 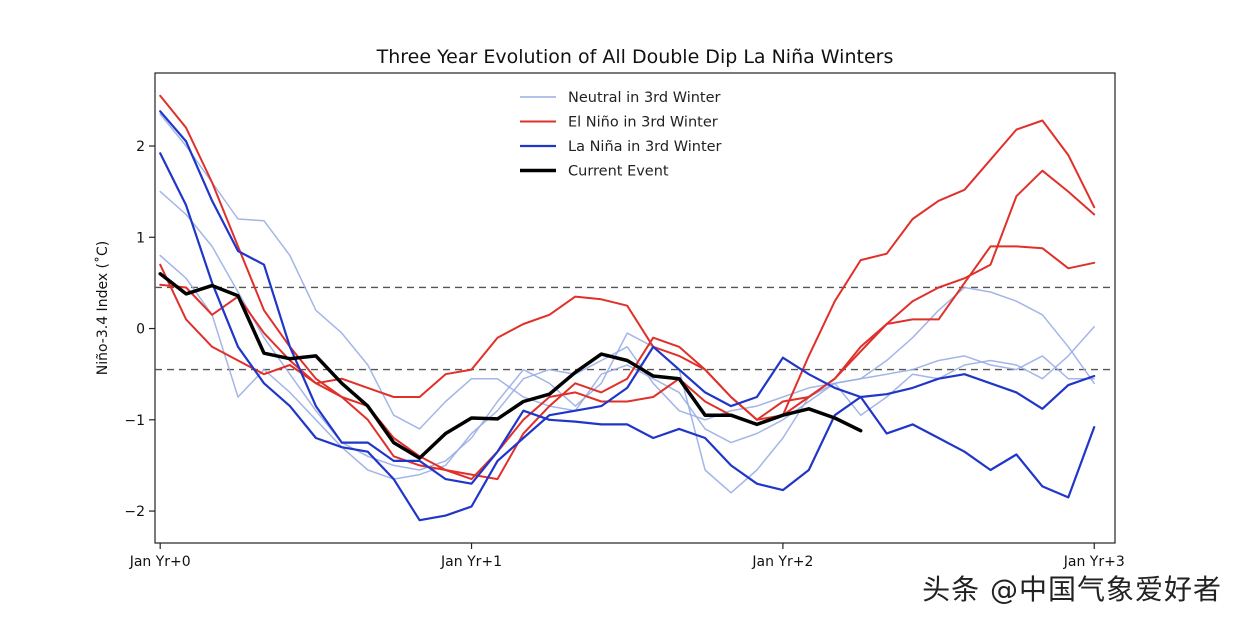 I want to click on x-tick-label-4: Jan Yr+3, so click(x=1094, y=562).